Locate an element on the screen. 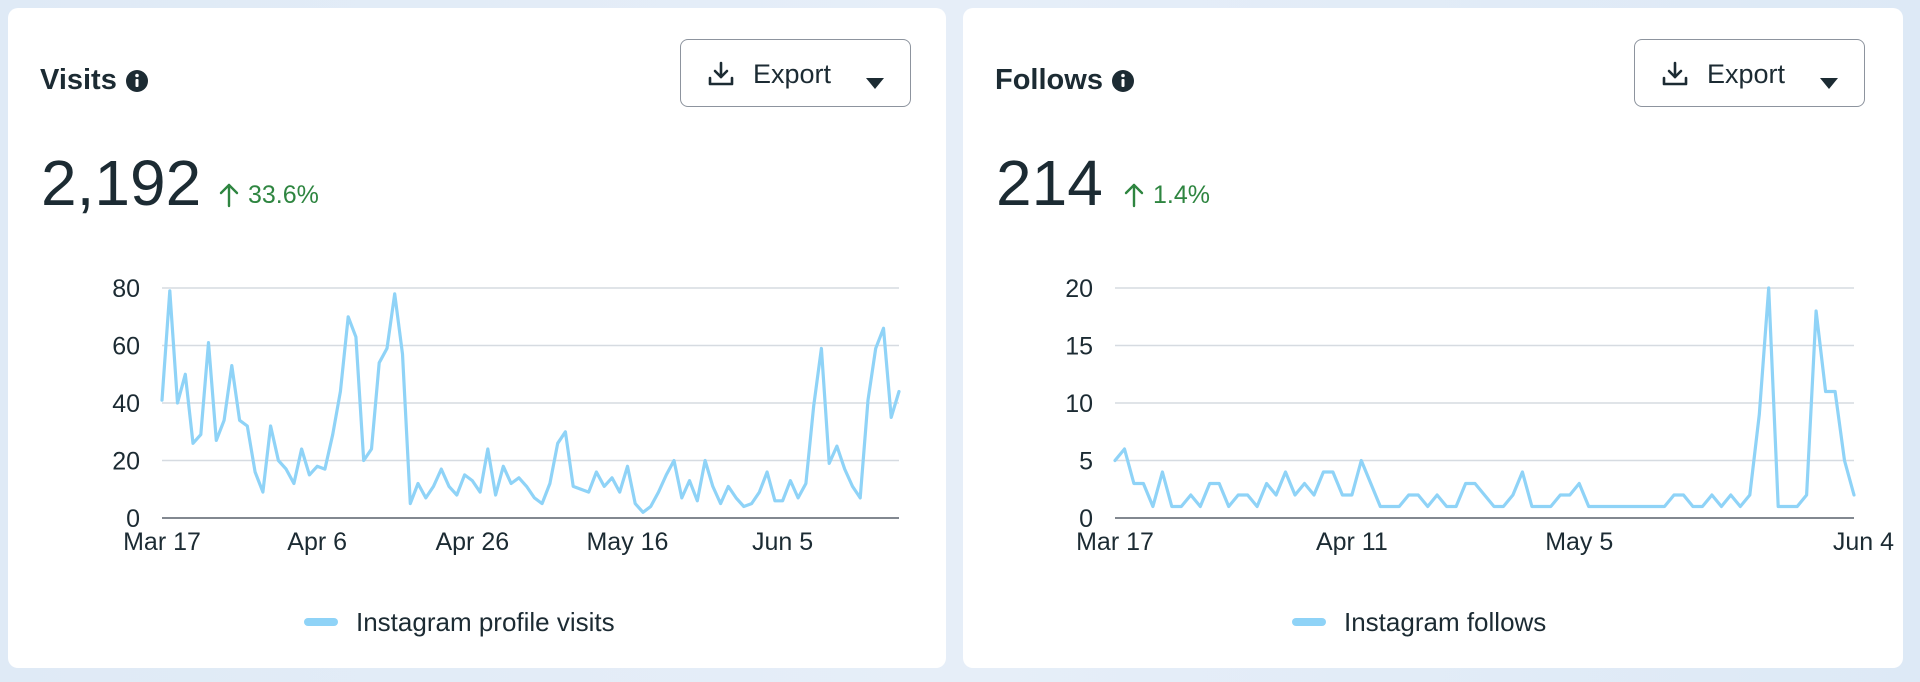  x-tick-label: Apr 26 is located at coordinates (472, 542).